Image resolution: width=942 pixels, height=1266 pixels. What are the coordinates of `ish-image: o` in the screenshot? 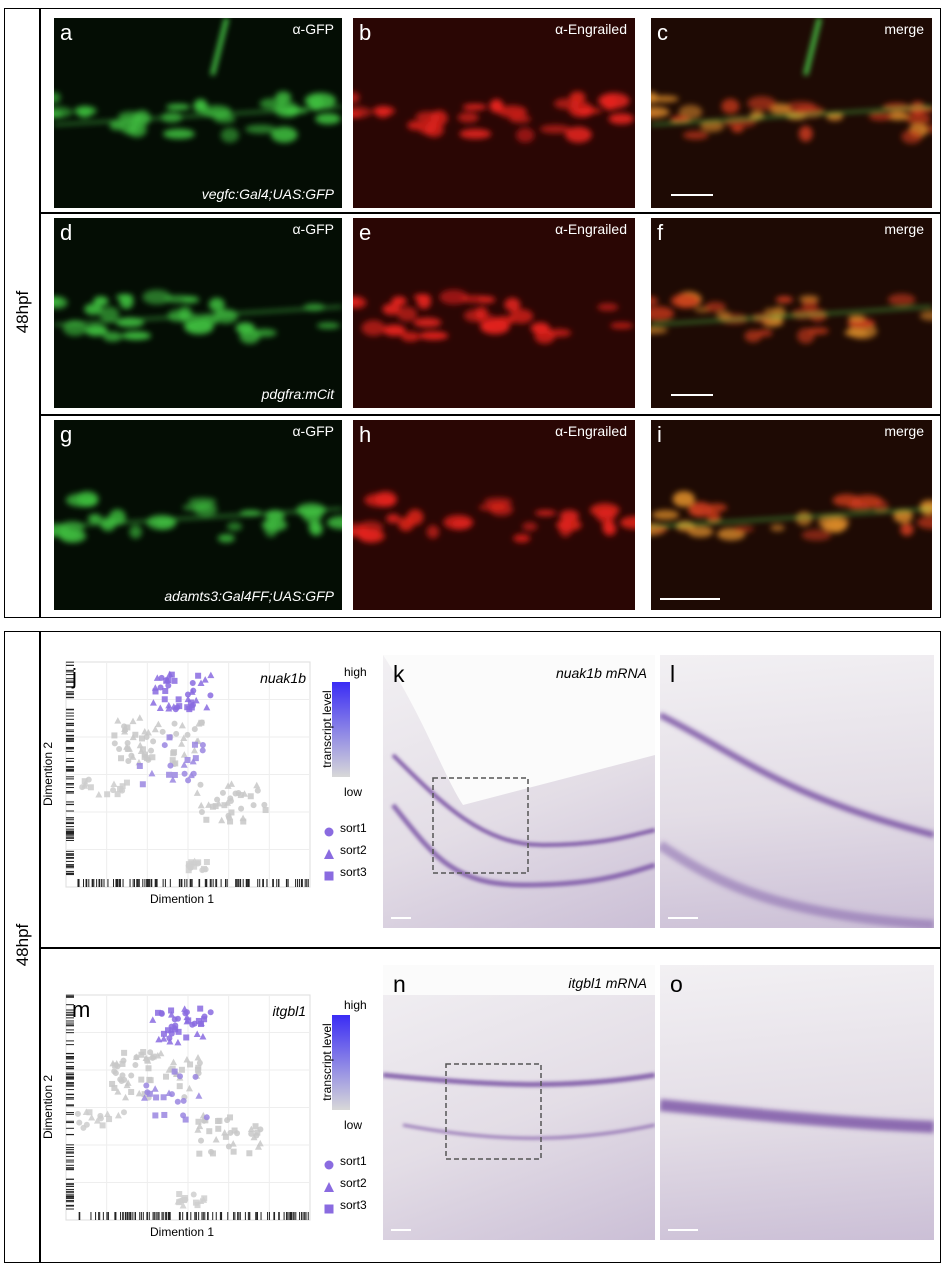 It's located at (797, 1102).